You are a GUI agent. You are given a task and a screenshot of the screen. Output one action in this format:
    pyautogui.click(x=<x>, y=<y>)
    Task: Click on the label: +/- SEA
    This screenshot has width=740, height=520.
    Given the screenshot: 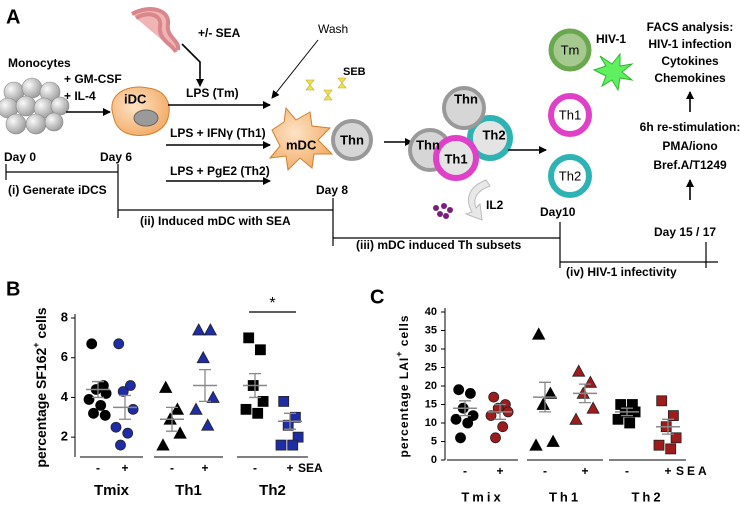 What is the action you would take?
    pyautogui.click(x=219, y=33)
    